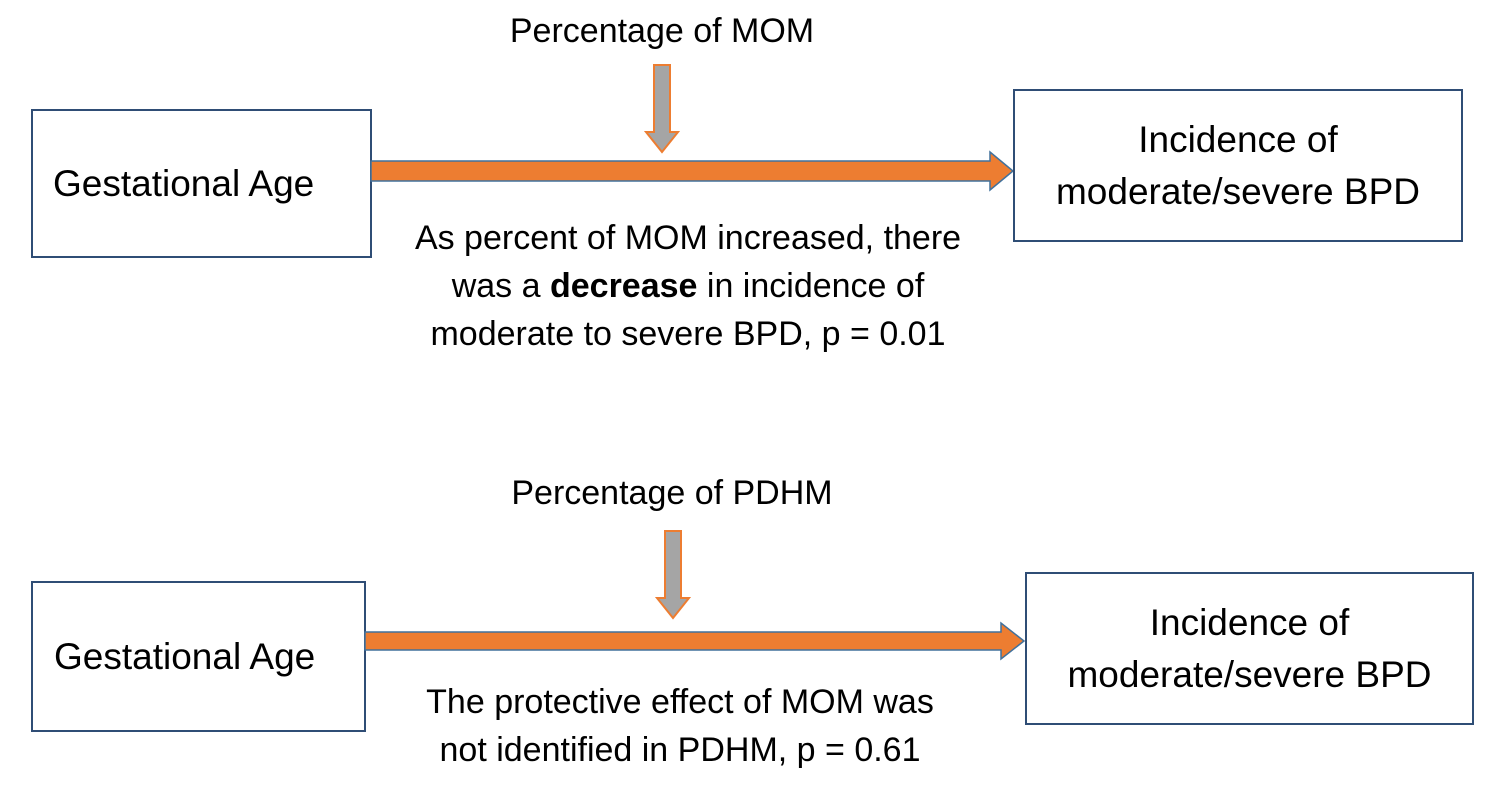  Describe the element at coordinates (680, 750) in the screenshot. I see `caption-line-2: not identified in PDHM, p = 0.61` at that location.